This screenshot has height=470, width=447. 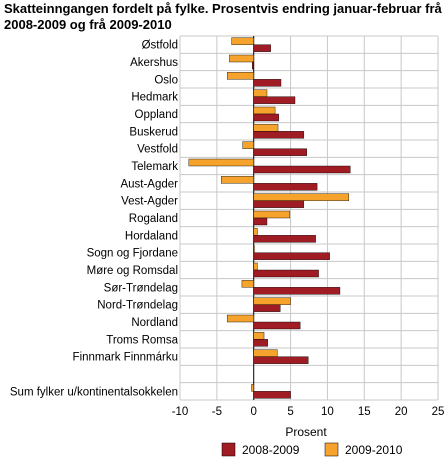 I want to click on category-label-akershus: Akershus, so click(x=154, y=63).